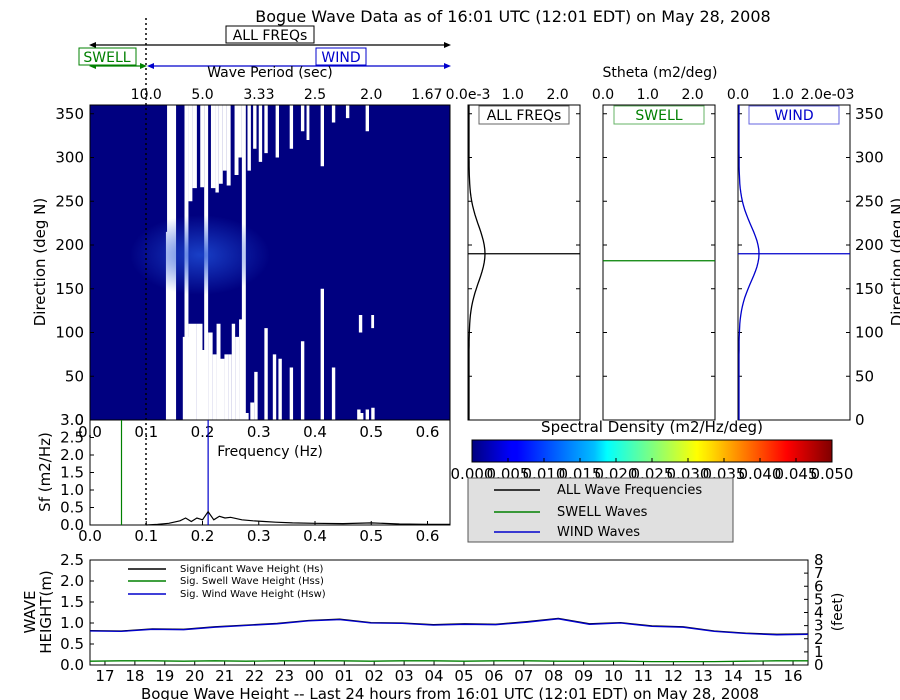  I want to click on stheta-panel-title: SWELL, so click(658, 116).